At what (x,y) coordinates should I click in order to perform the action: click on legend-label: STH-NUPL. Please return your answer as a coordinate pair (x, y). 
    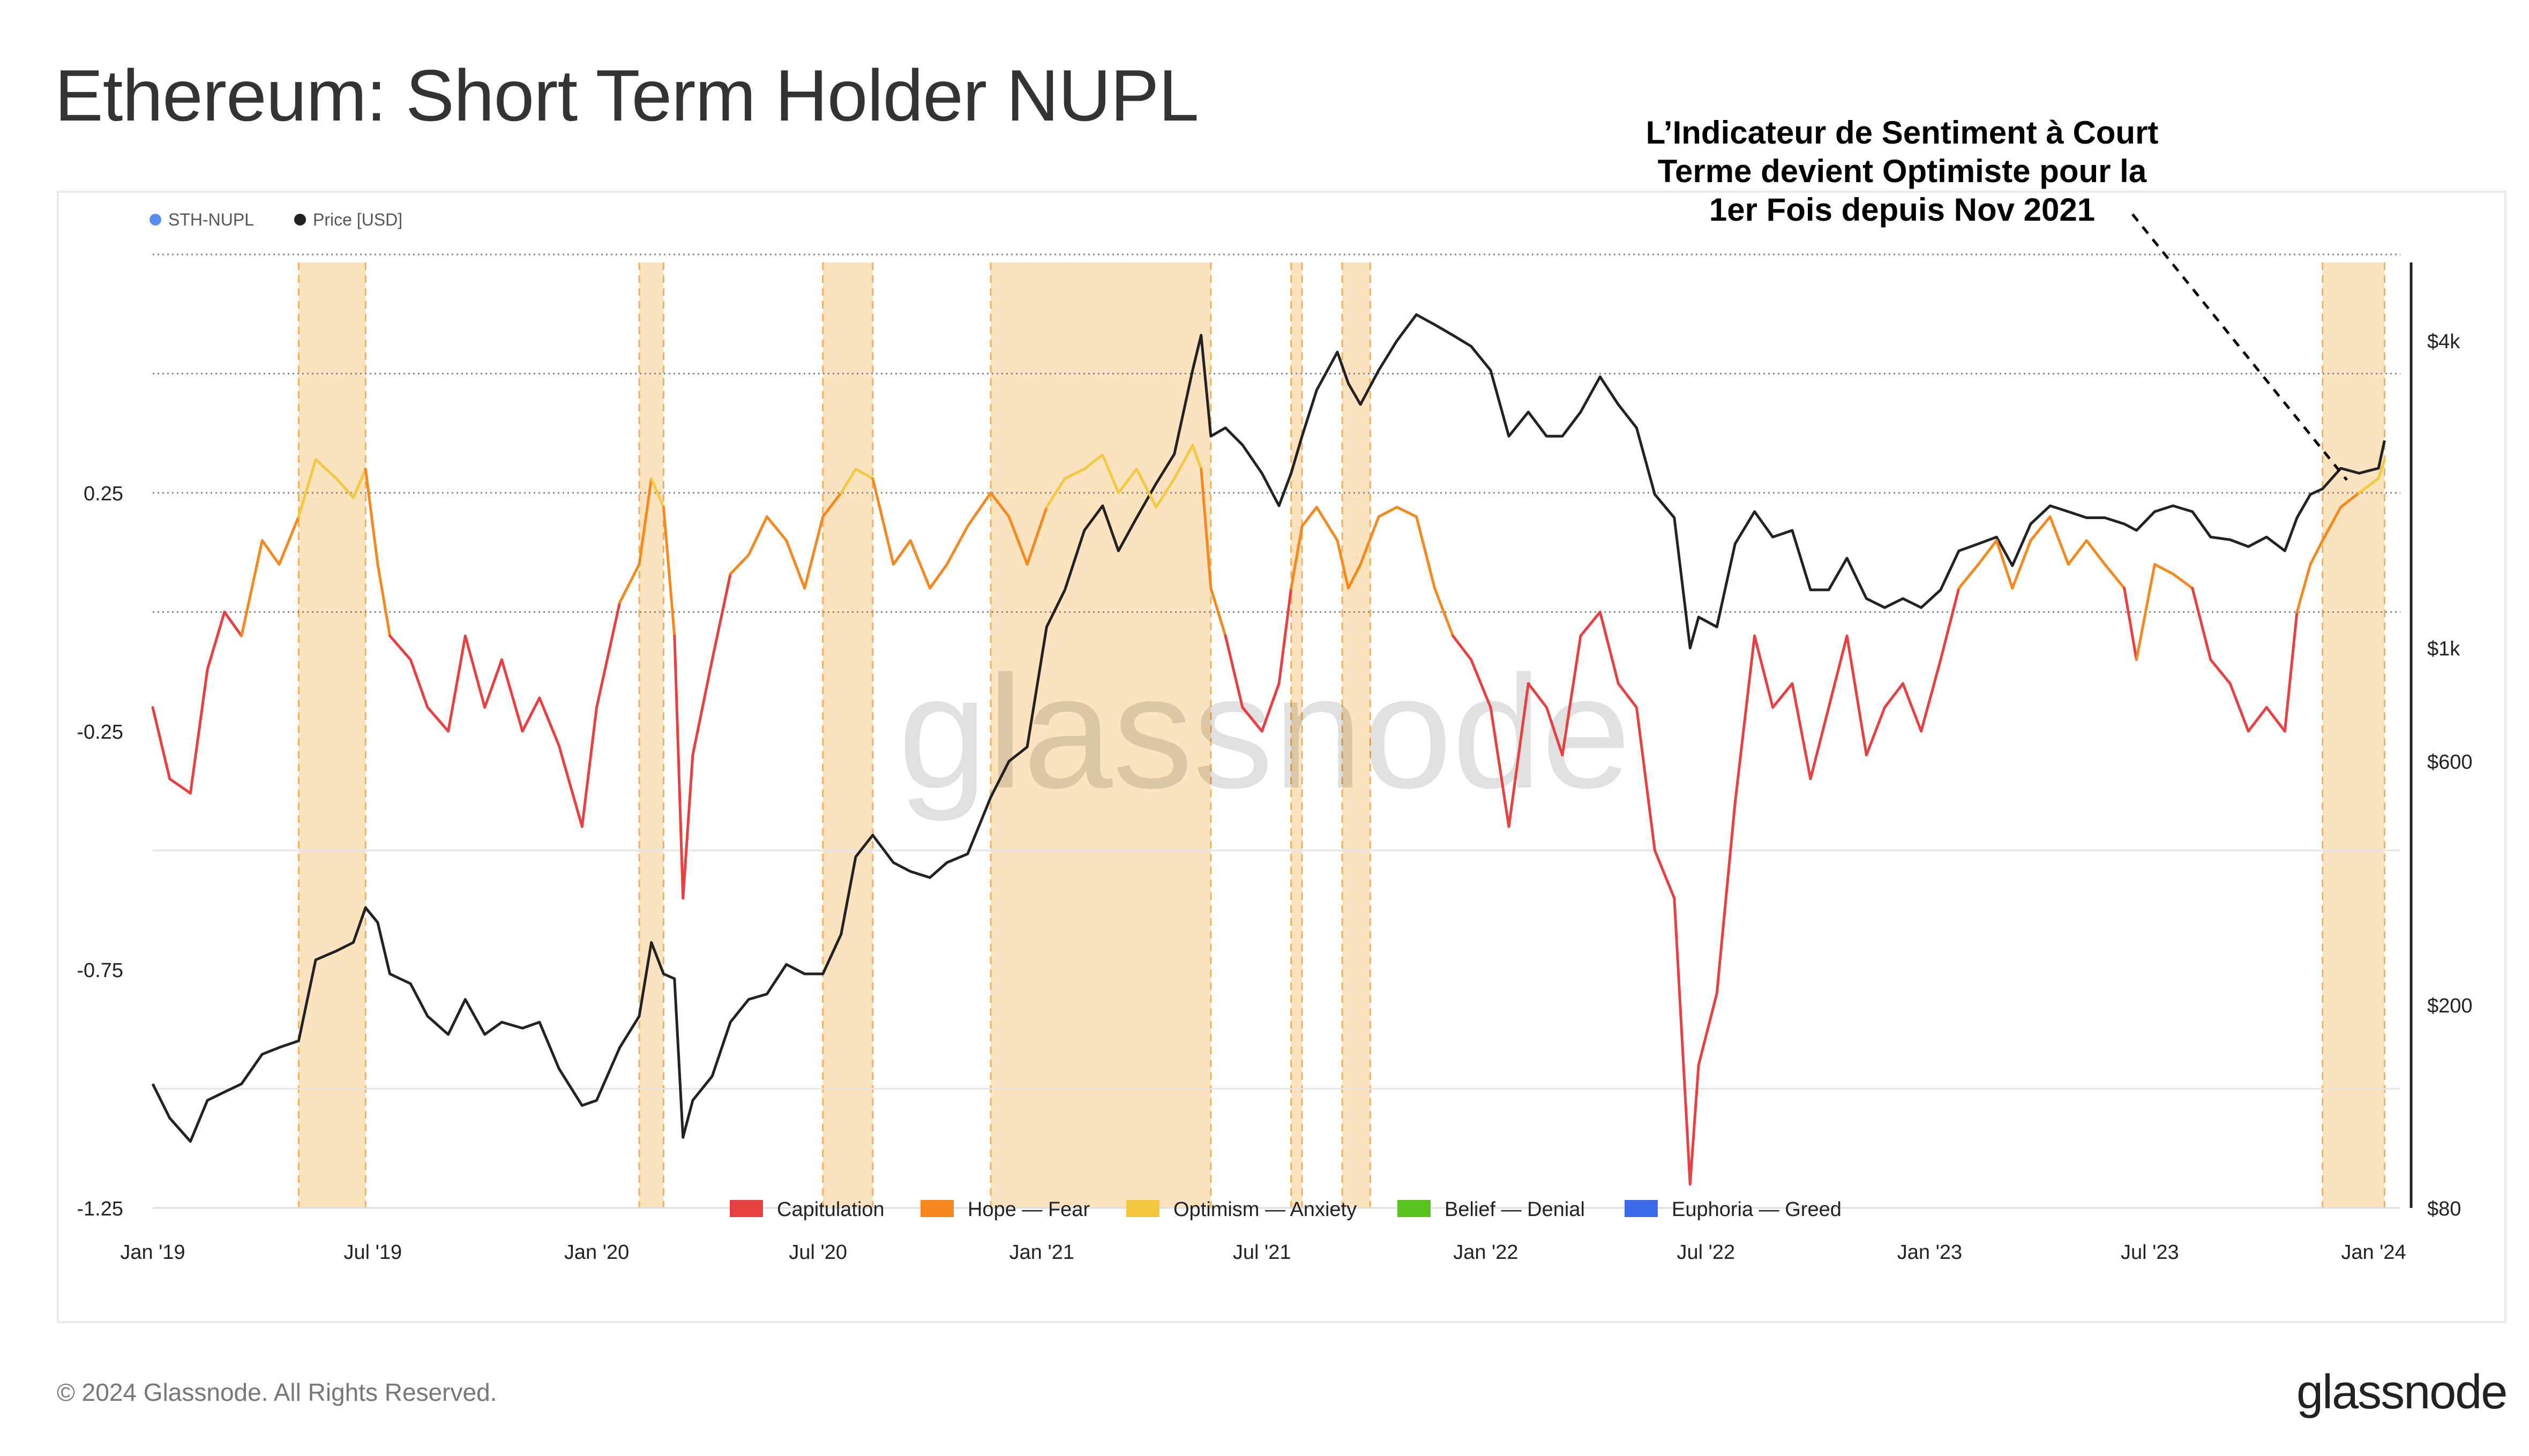
    Looking at the image, I should click on (211, 220).